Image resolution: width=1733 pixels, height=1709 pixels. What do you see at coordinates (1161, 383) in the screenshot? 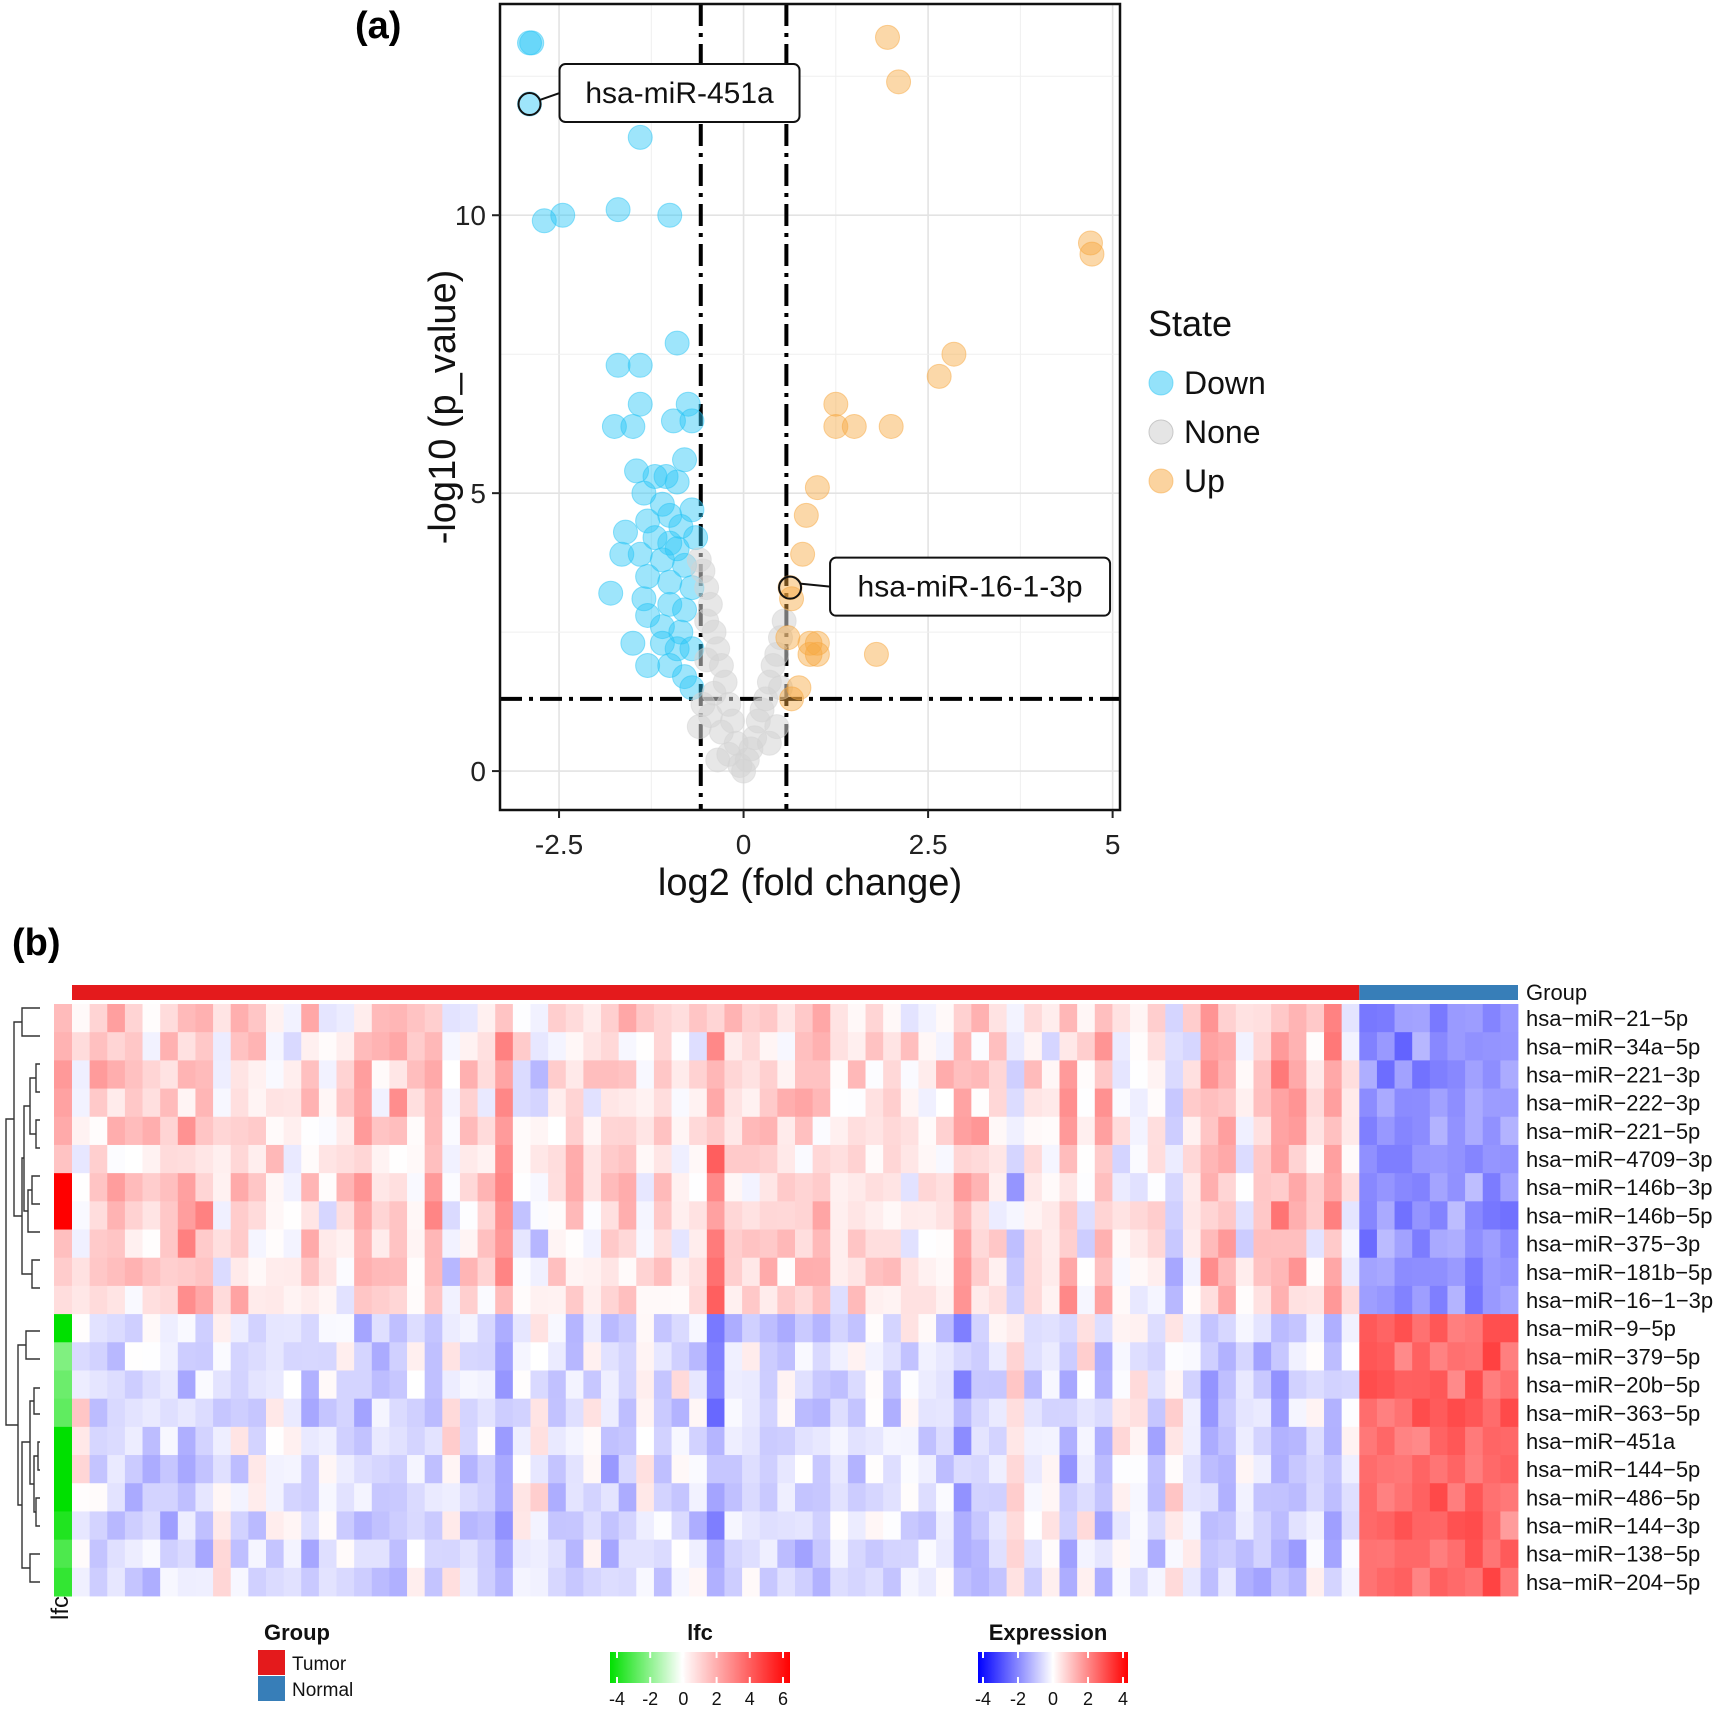
I see `legend-down-swatch` at bounding box center [1161, 383].